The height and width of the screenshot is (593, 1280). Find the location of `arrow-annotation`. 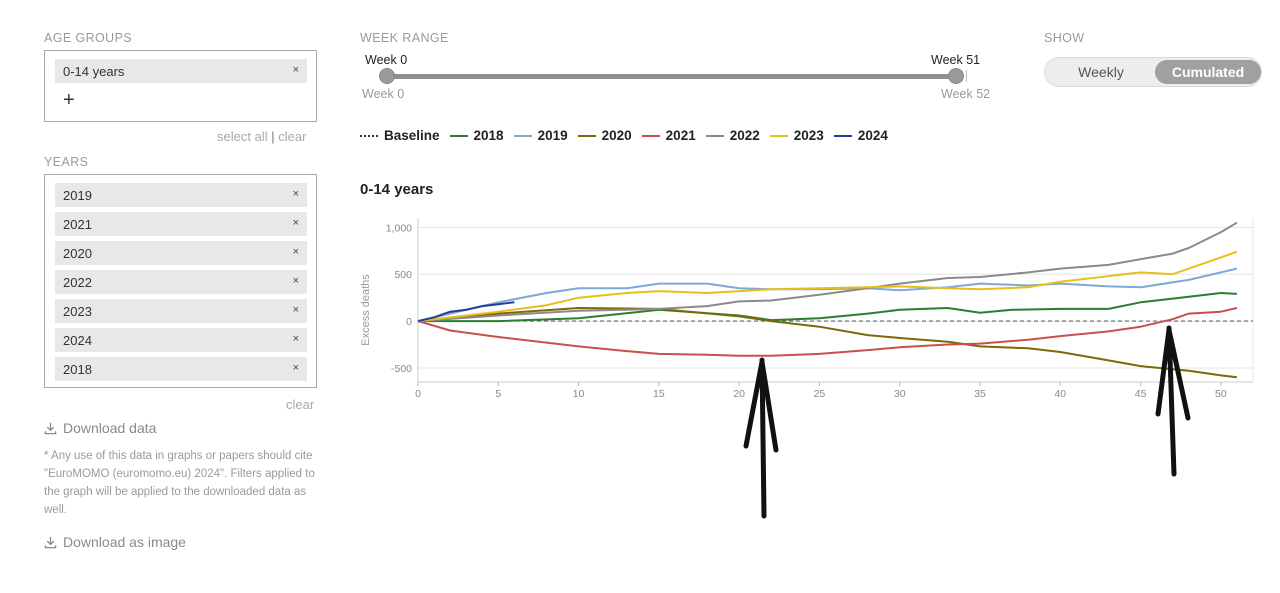

arrow-annotation is located at coordinates (967, 422).